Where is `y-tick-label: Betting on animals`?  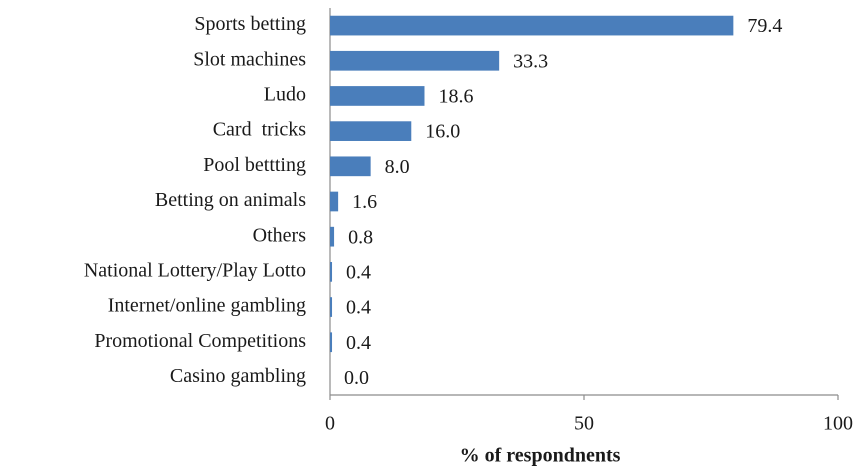
y-tick-label: Betting on animals is located at coordinates (230, 200).